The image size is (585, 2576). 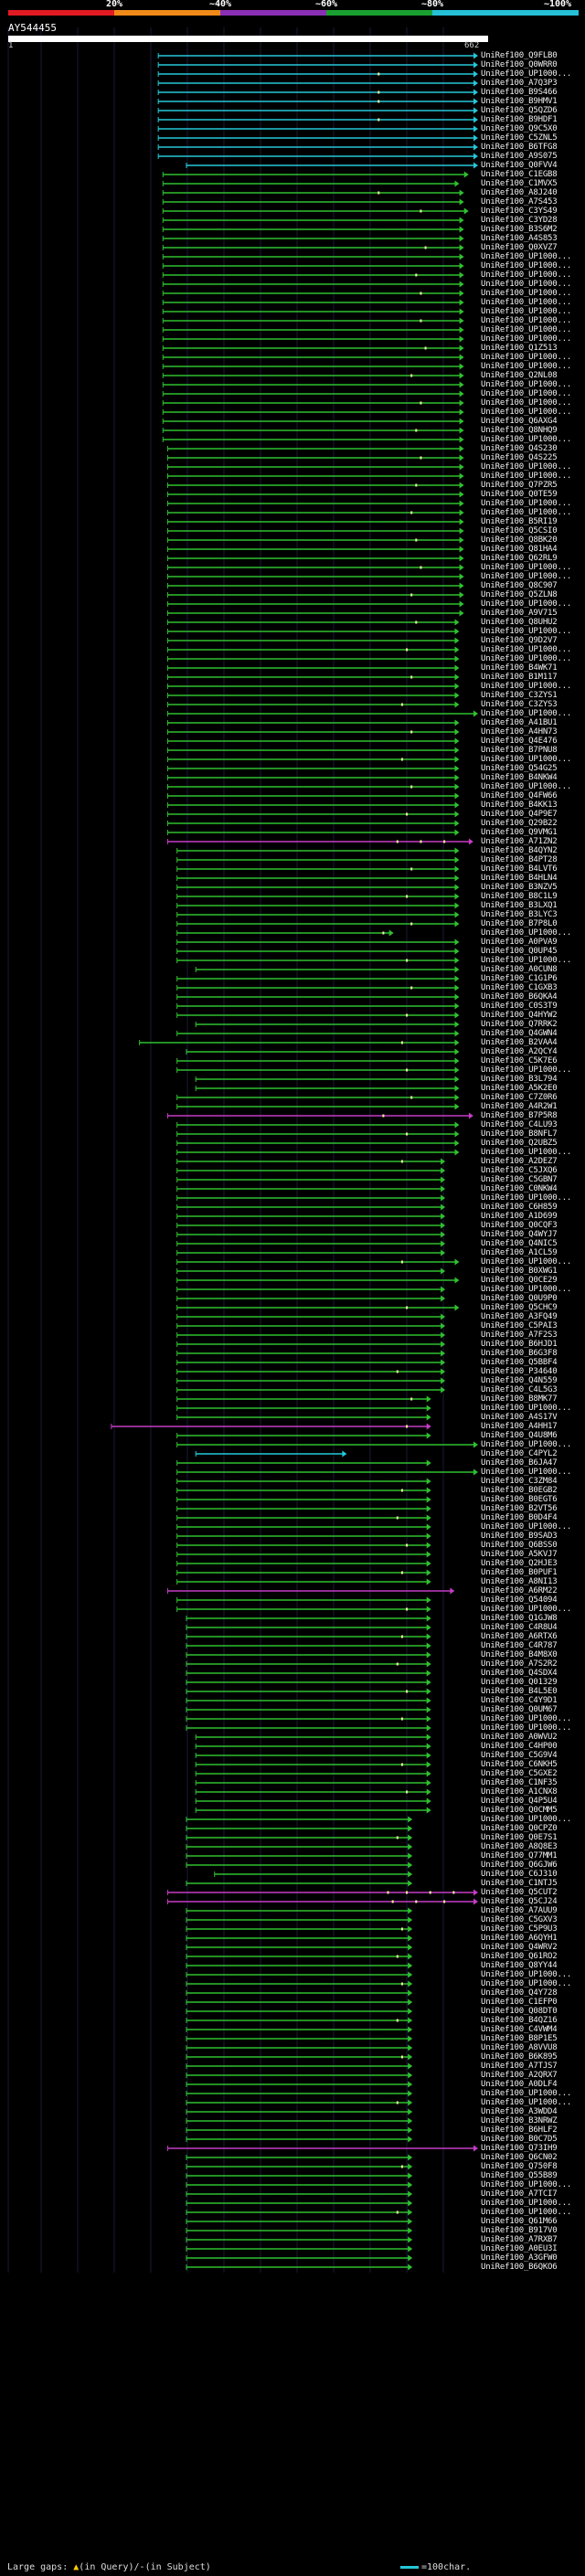 What do you see at coordinates (519, 1015) in the screenshot?
I see `hit-label: UniRef100_Q4HYW2` at bounding box center [519, 1015].